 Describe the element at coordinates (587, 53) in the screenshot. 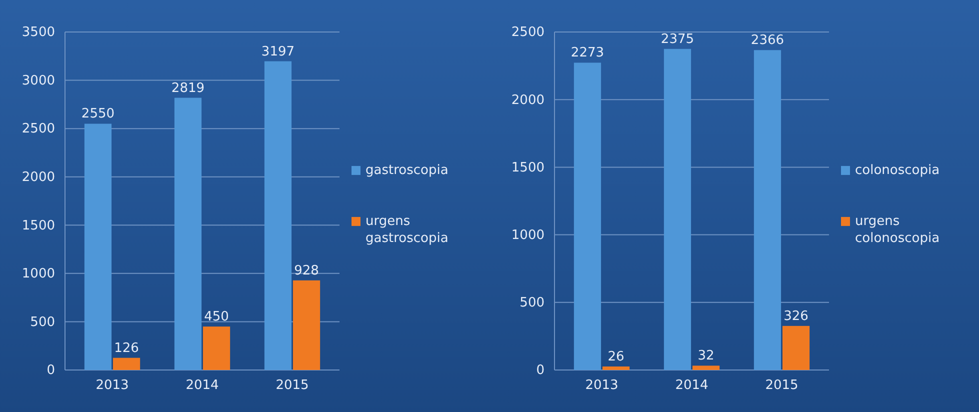

I see `data-label: 2273` at that location.